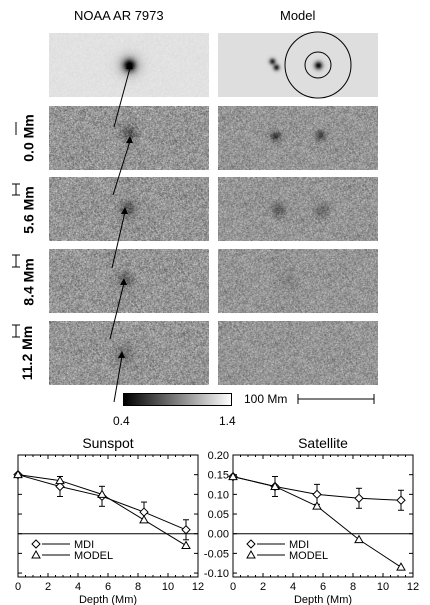  I want to click on y-tick-label: 0.10, so click(218, 495).